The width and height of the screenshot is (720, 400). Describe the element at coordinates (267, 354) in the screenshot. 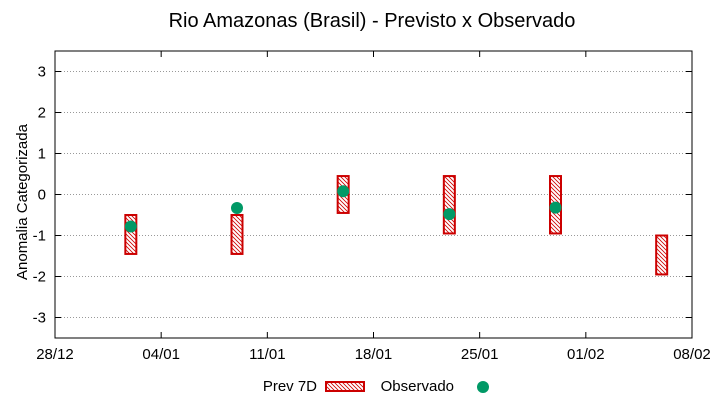

I see `x-tick-label: 11/01` at that location.